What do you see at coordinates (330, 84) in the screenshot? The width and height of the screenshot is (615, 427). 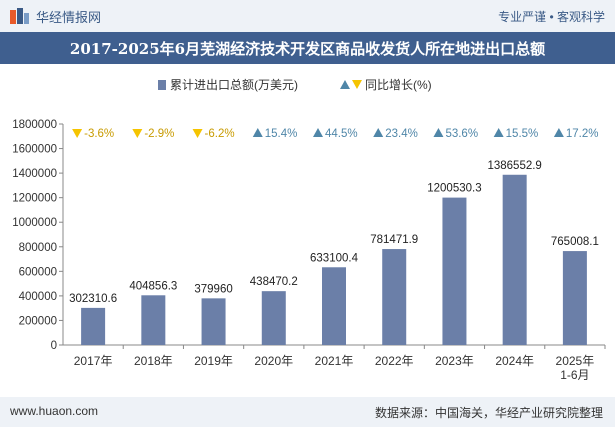 I see `chart-legend: 累计进出口总额(万美元) 同比增长(%)` at bounding box center [330, 84].